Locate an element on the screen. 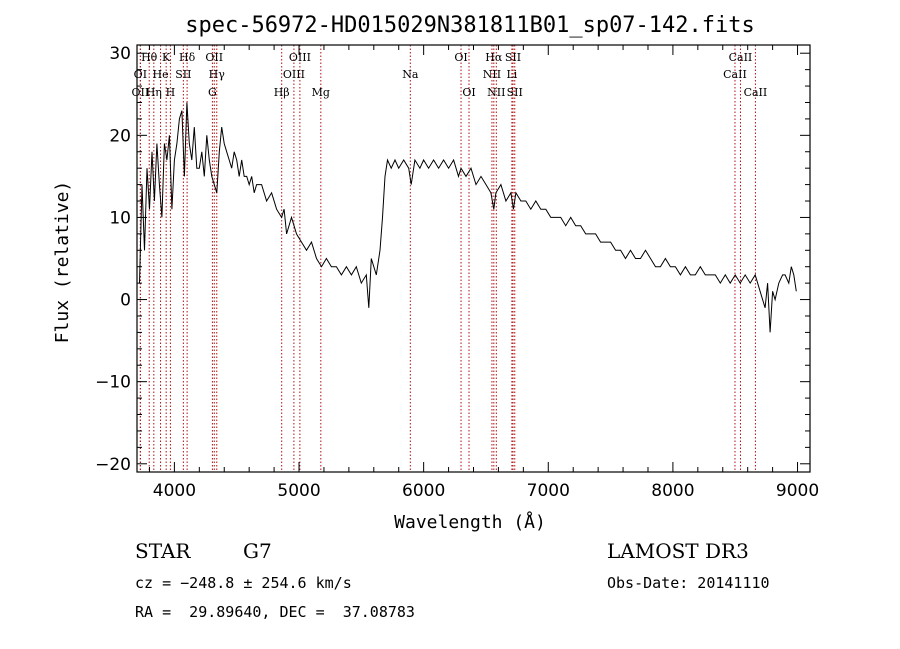 The height and width of the screenshot is (649, 900). y-tick-label: 0 is located at coordinates (125, 301).